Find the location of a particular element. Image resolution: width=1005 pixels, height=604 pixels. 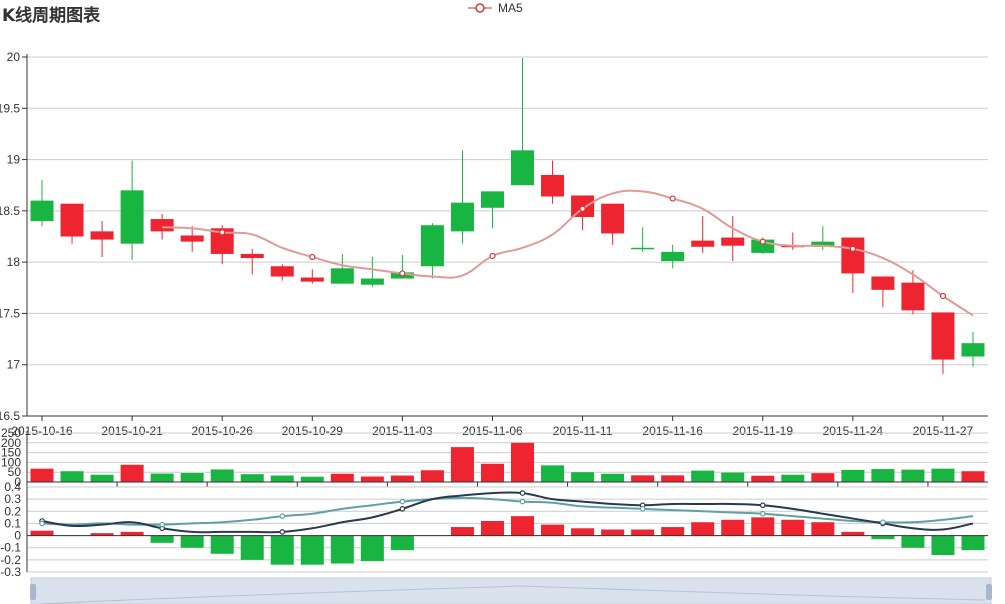

price-tick-label: 19 is located at coordinates (14, 160).